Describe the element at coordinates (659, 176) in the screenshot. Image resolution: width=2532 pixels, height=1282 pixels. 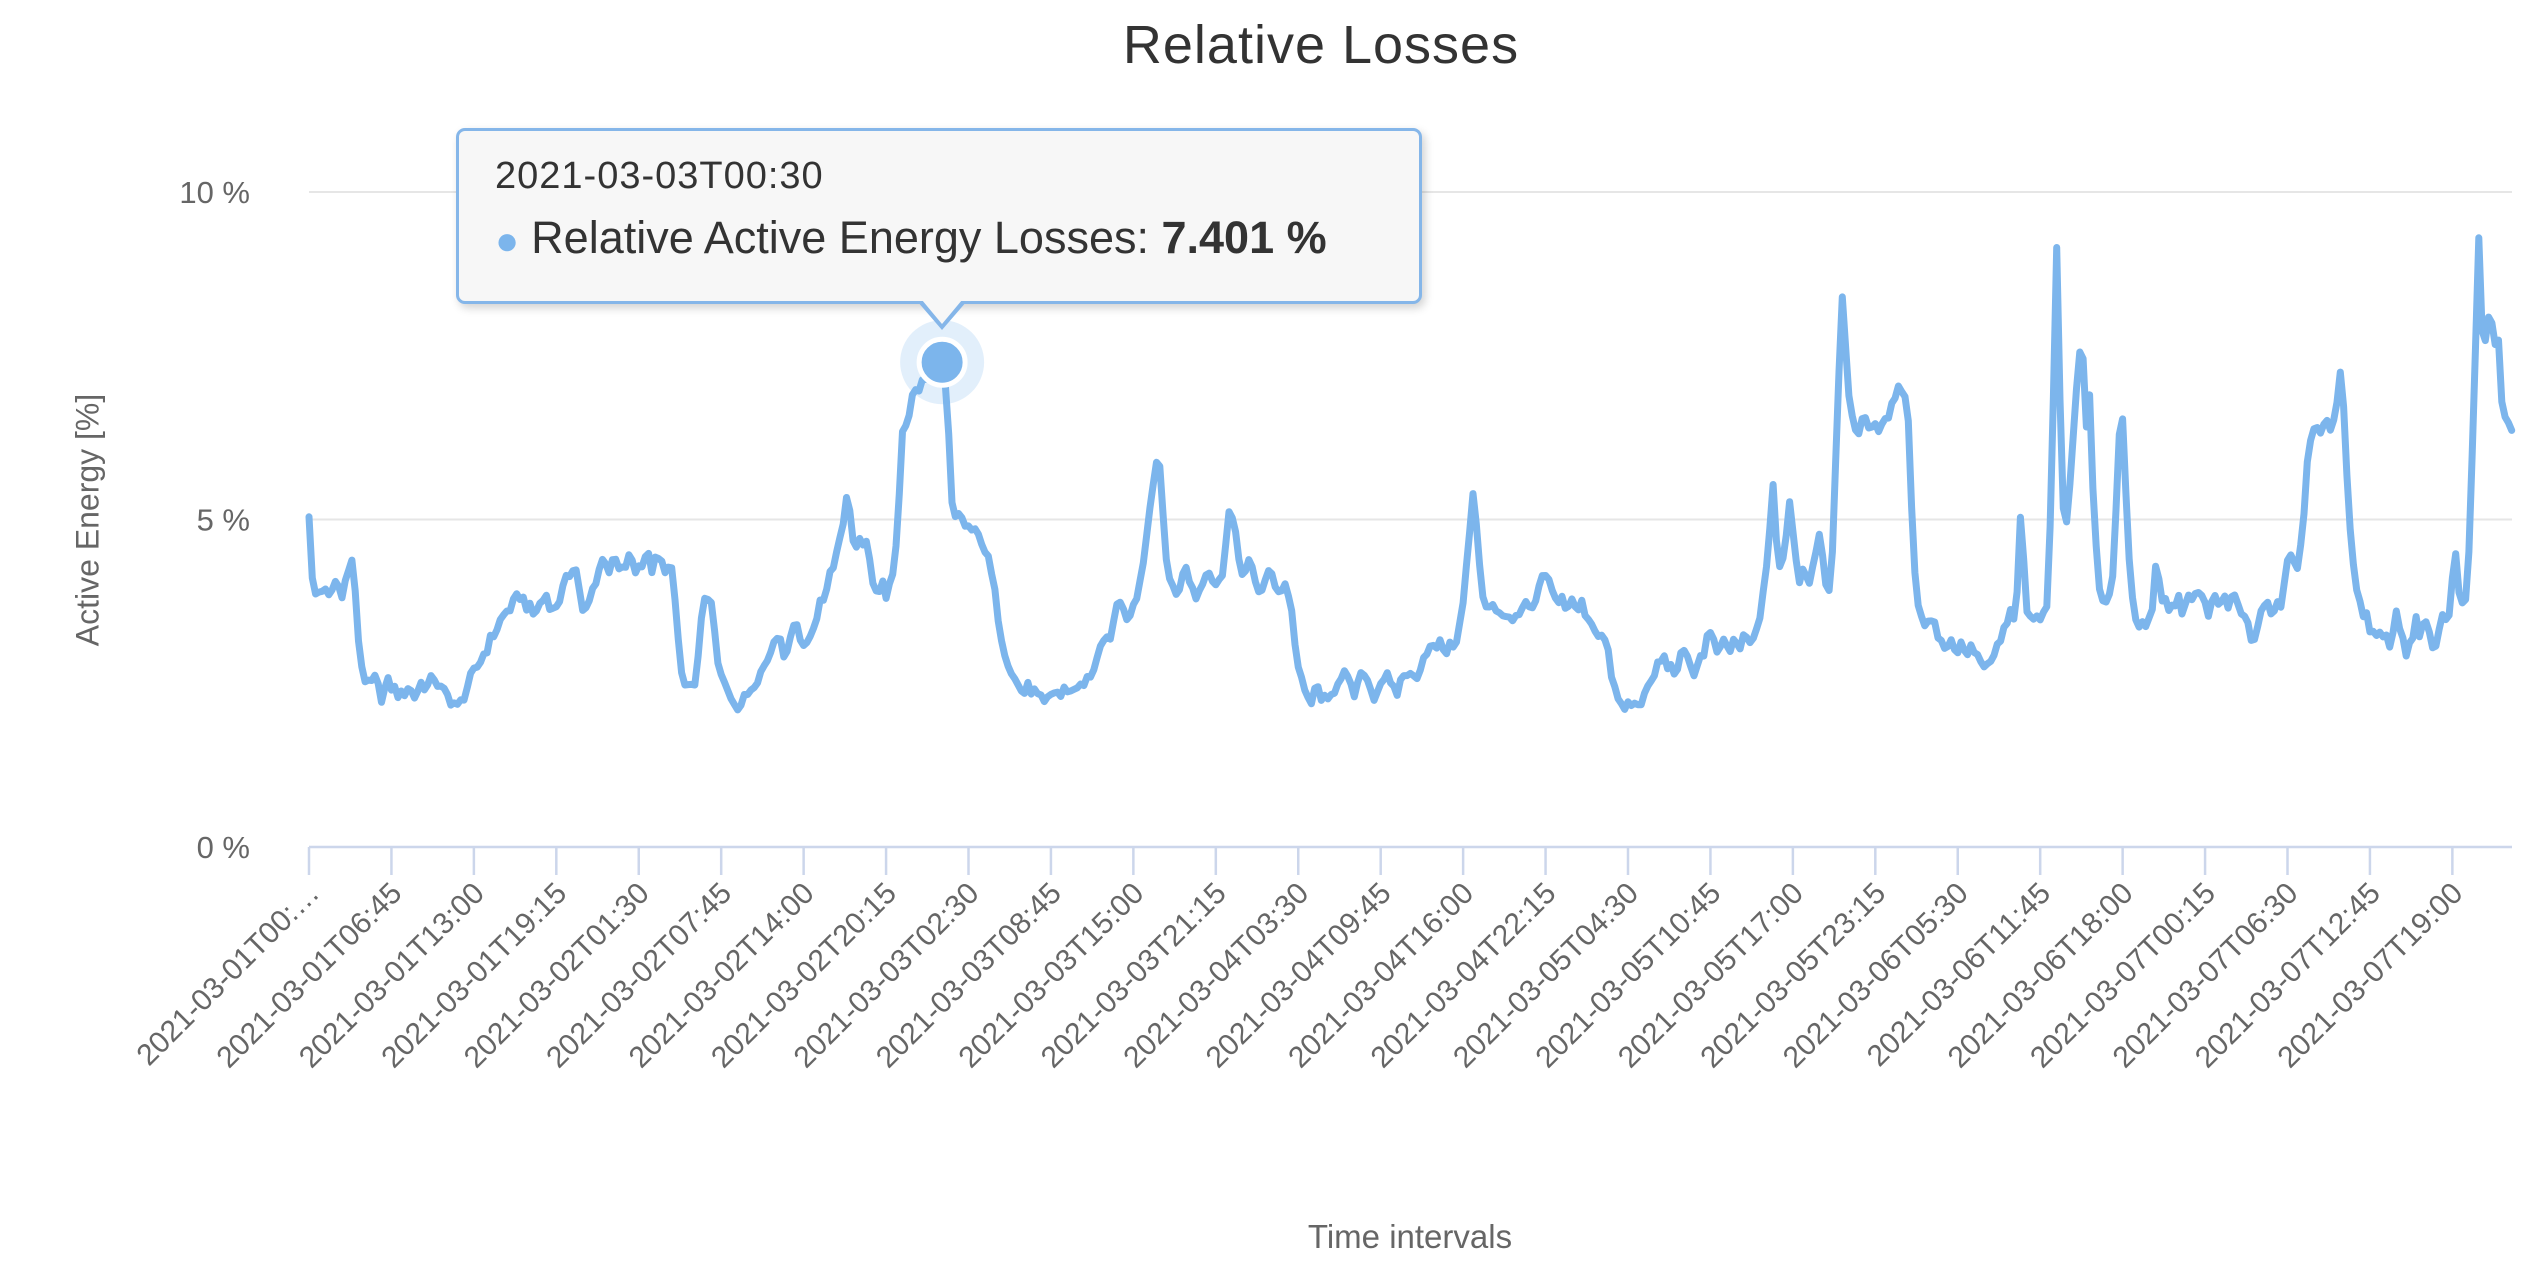
I see `tooltip-header: 2021-03-03T00:30` at that location.